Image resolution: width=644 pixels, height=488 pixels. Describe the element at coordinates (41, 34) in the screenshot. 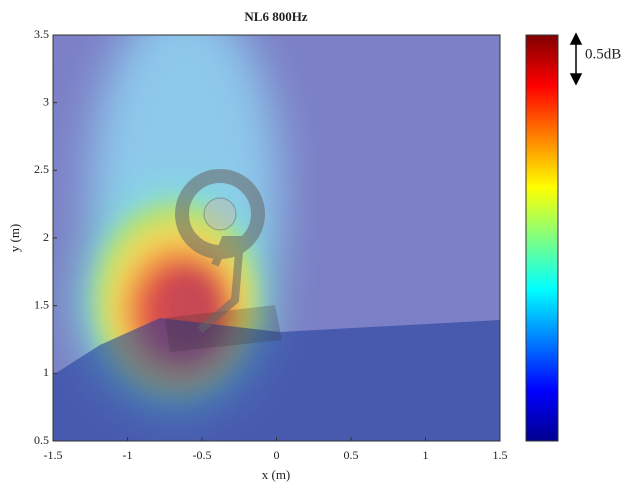

I see `y-tick-label: 3.5` at that location.